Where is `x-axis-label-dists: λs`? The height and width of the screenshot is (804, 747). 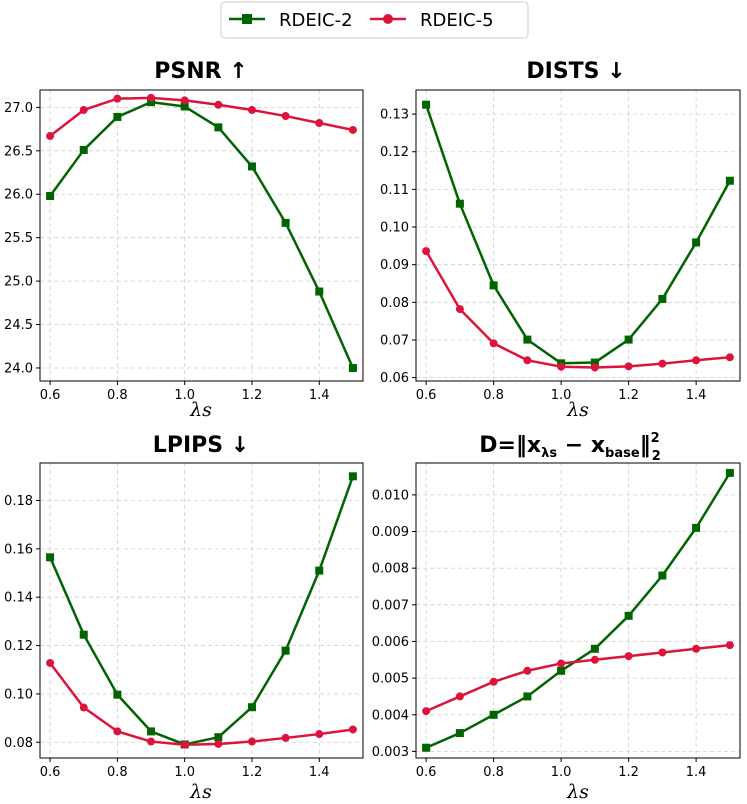
x-axis-label-dists: λs is located at coordinates (577, 410).